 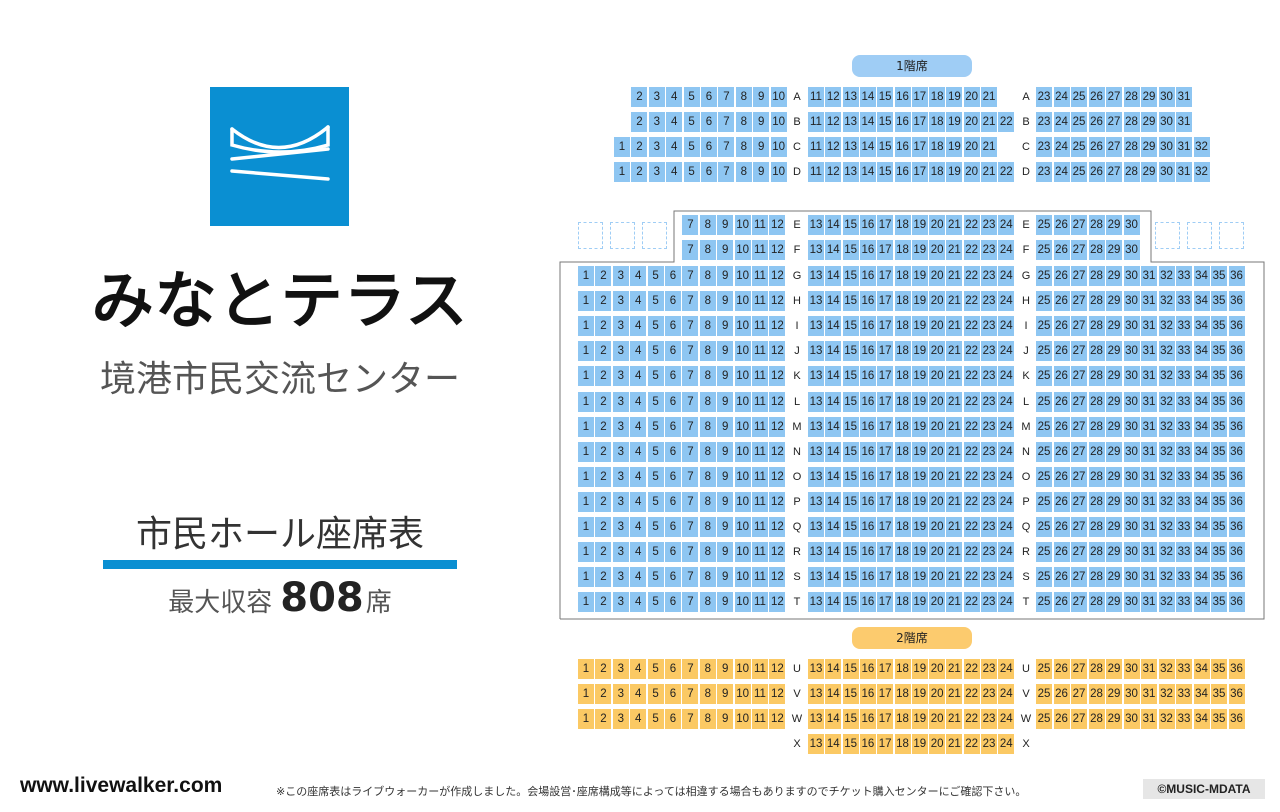 What do you see at coordinates (833, 719) in the screenshot?
I see `seat-W-14: 14` at bounding box center [833, 719].